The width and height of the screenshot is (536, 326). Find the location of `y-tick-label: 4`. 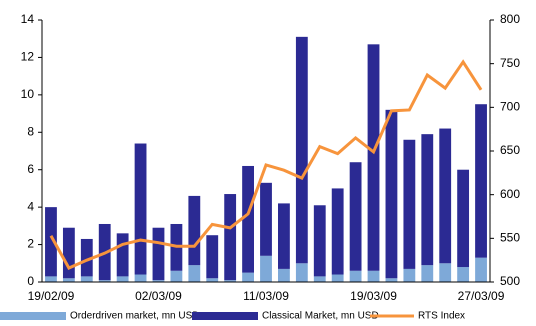

y-tick-label: 4 is located at coordinates (30, 206).